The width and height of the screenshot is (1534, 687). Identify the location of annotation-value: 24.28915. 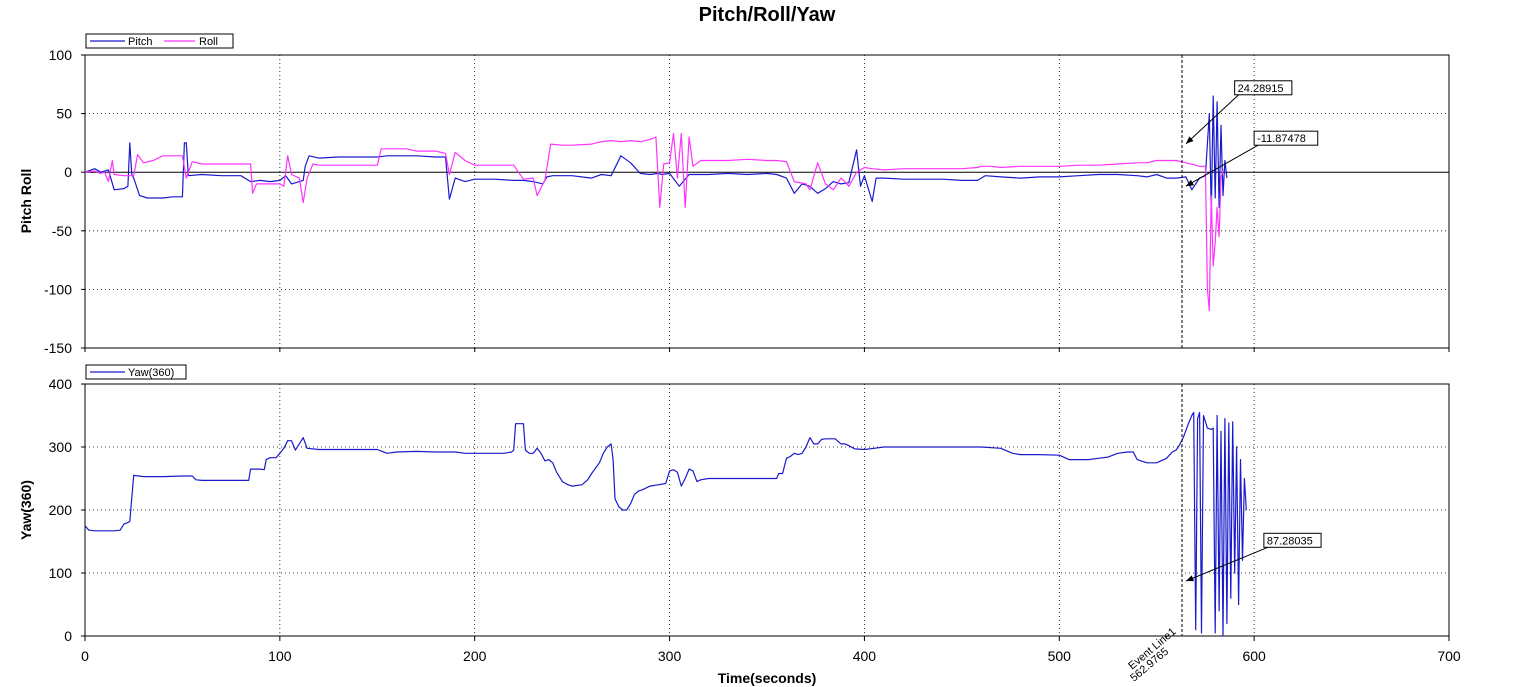
(1261, 89).